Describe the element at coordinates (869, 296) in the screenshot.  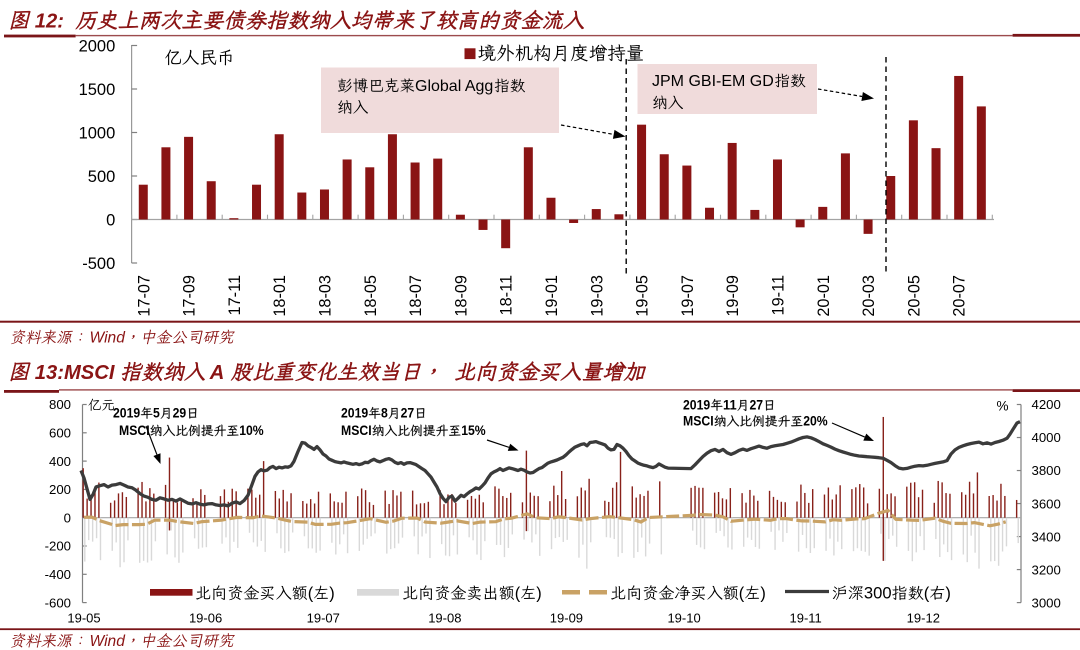
I see `svg-text: 20-03` at that location.